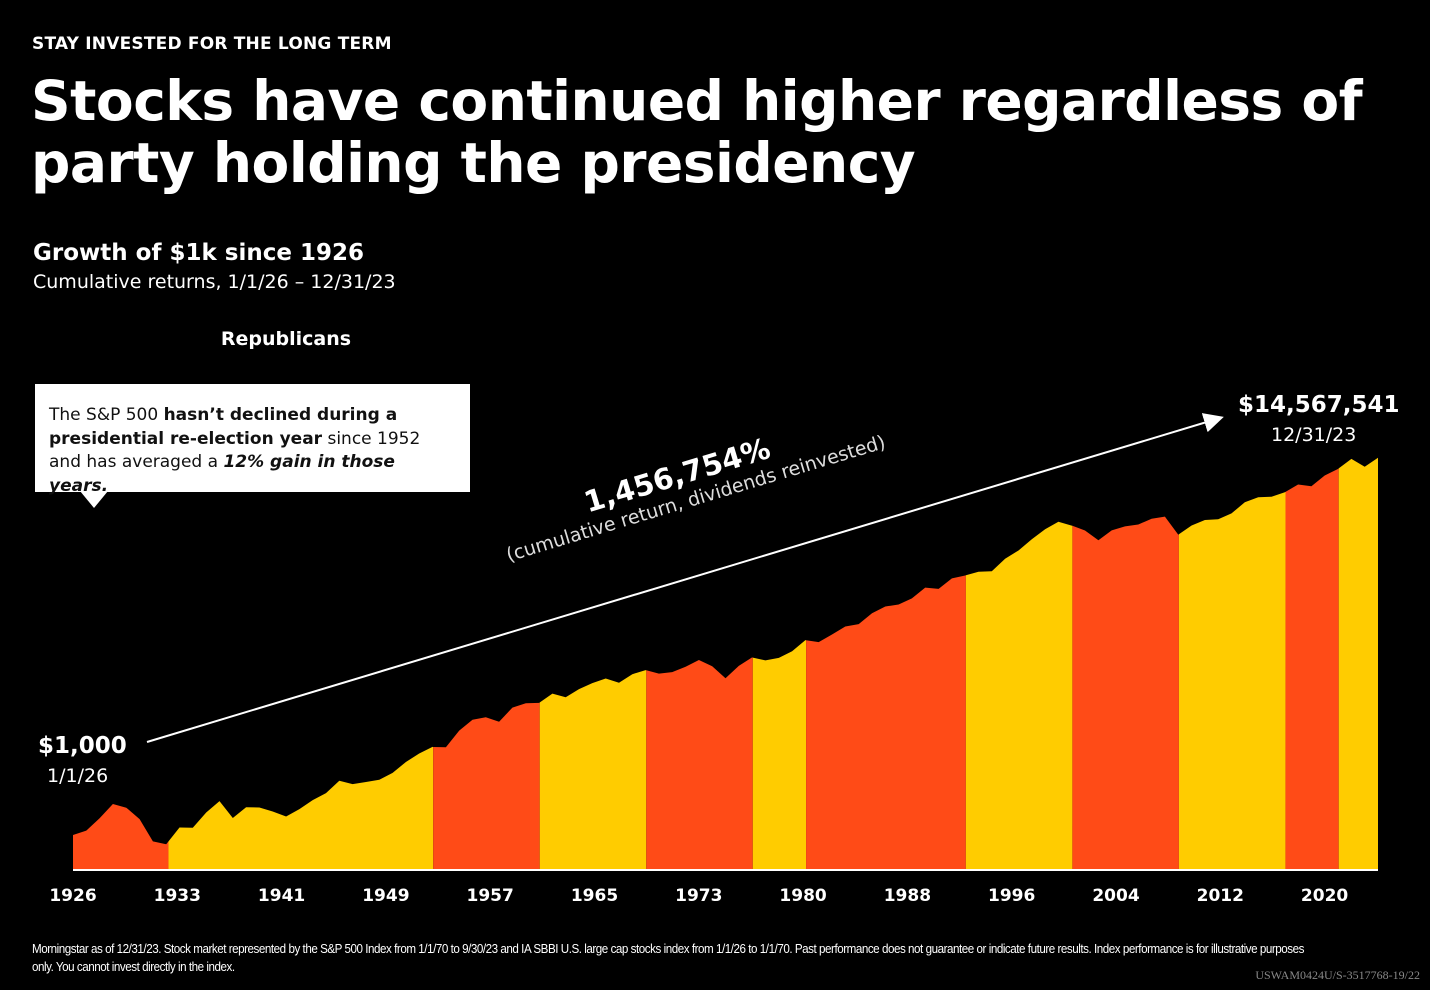  I want to click on x-tick-label: 1926, so click(73, 896).